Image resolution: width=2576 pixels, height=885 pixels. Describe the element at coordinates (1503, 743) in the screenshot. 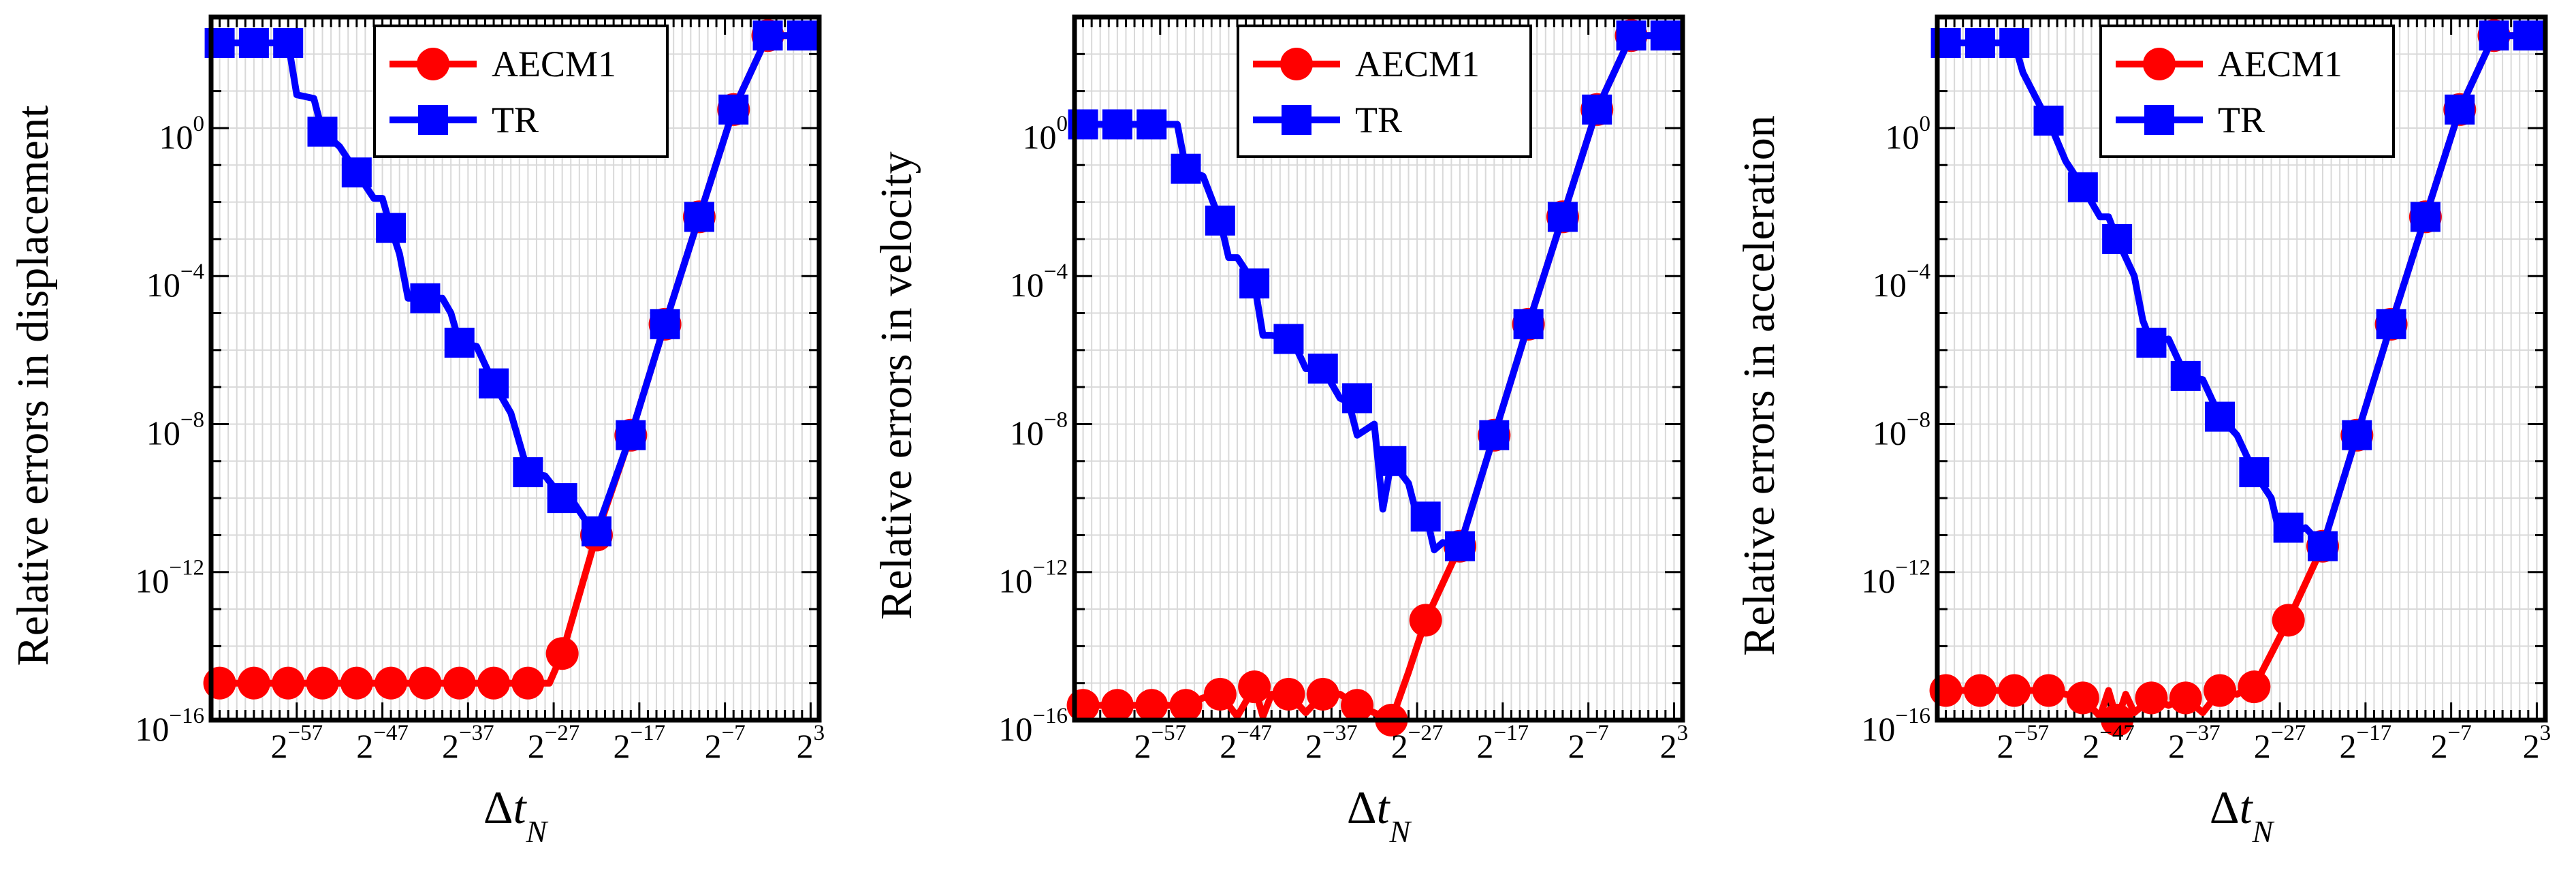

I see `x-tick-label: 2−17` at that location.